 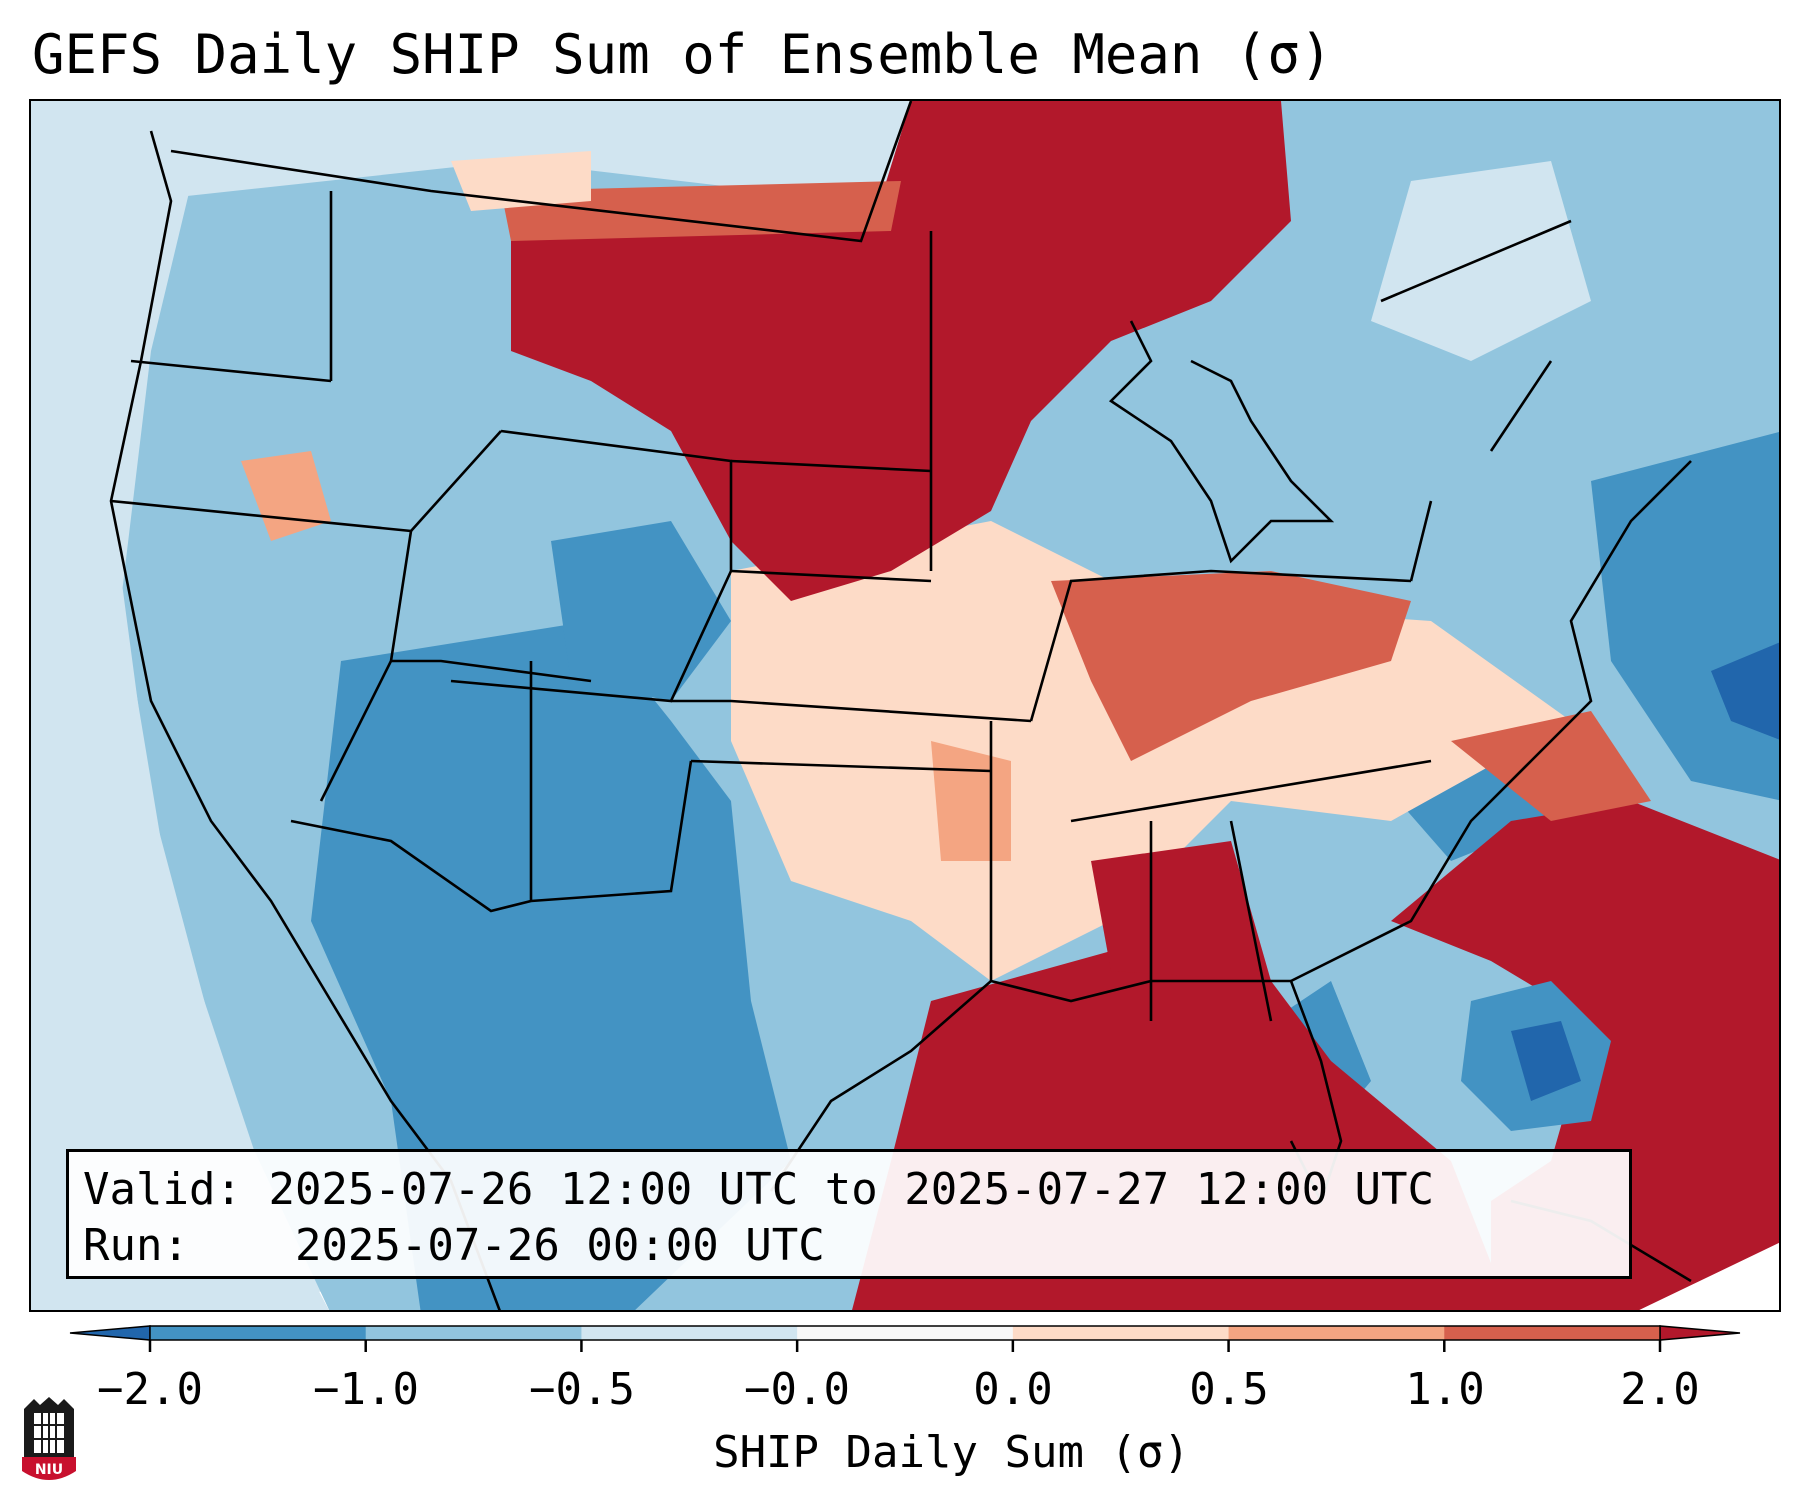 What do you see at coordinates (150, 1389) in the screenshot?
I see `colorbar-tick-label: −2.0` at bounding box center [150, 1389].